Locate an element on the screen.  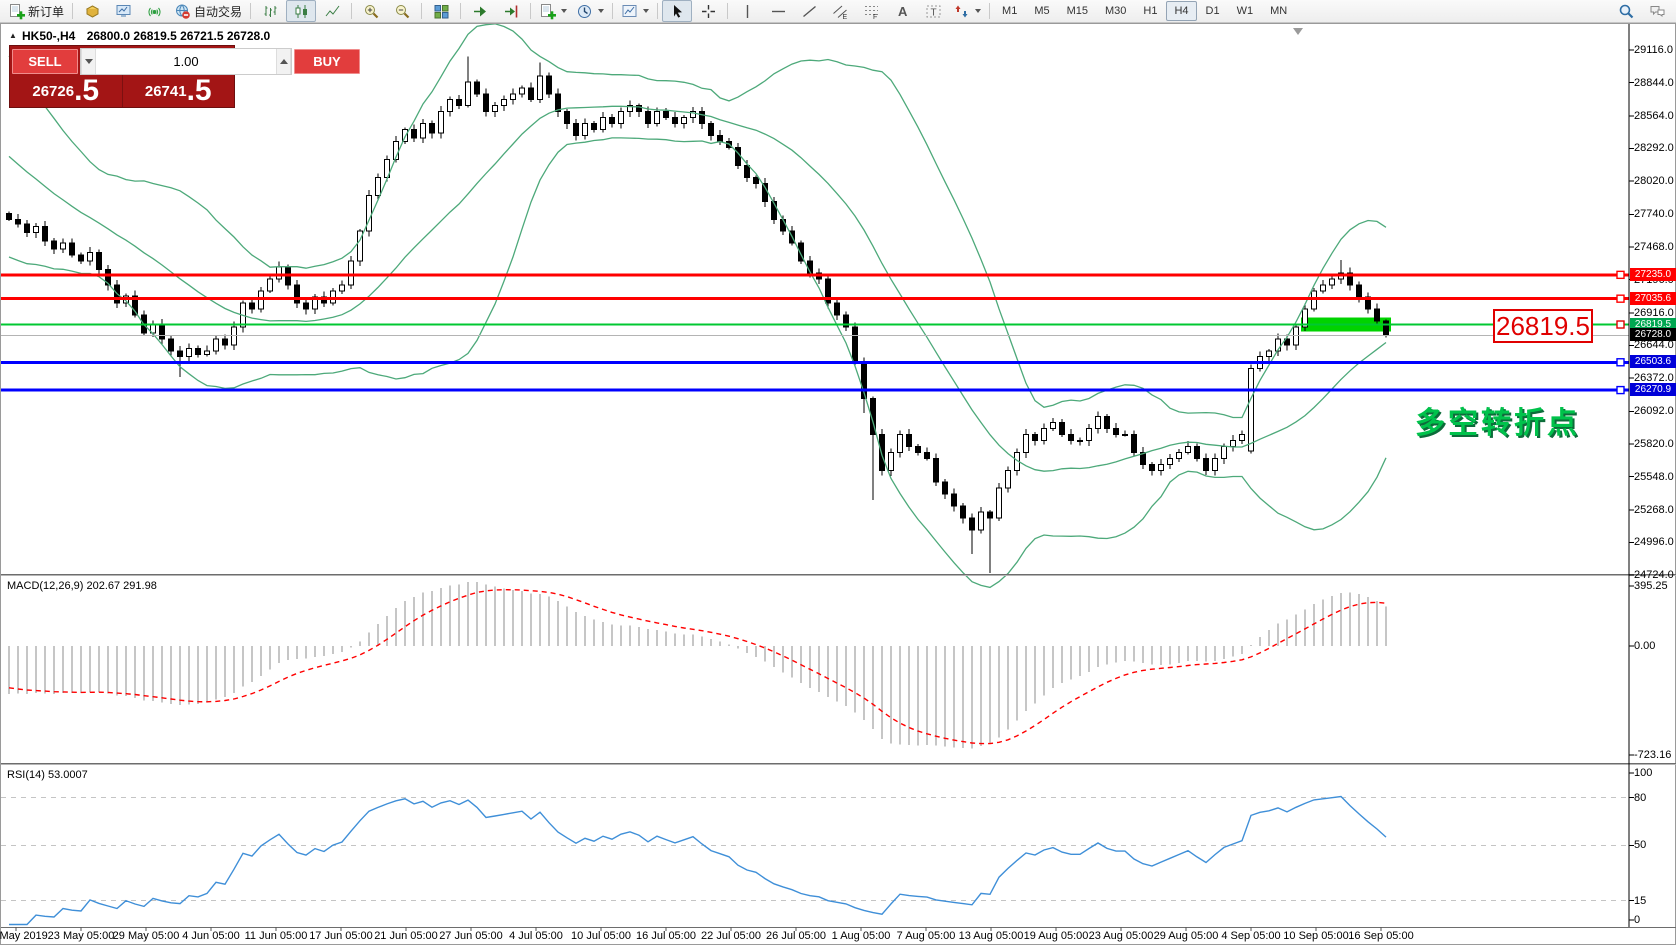
equidistant-channel-button: E is located at coordinates (840, 11).